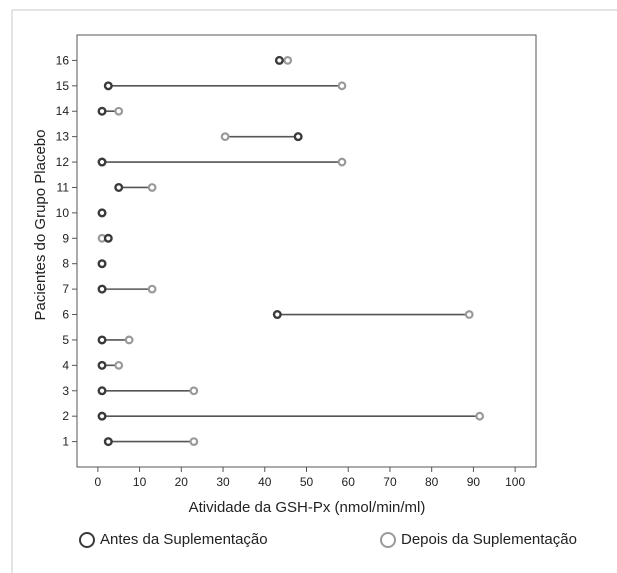 The image size is (617, 573). Describe the element at coordinates (307, 482) in the screenshot. I see `x-tick-label: 50` at that location.